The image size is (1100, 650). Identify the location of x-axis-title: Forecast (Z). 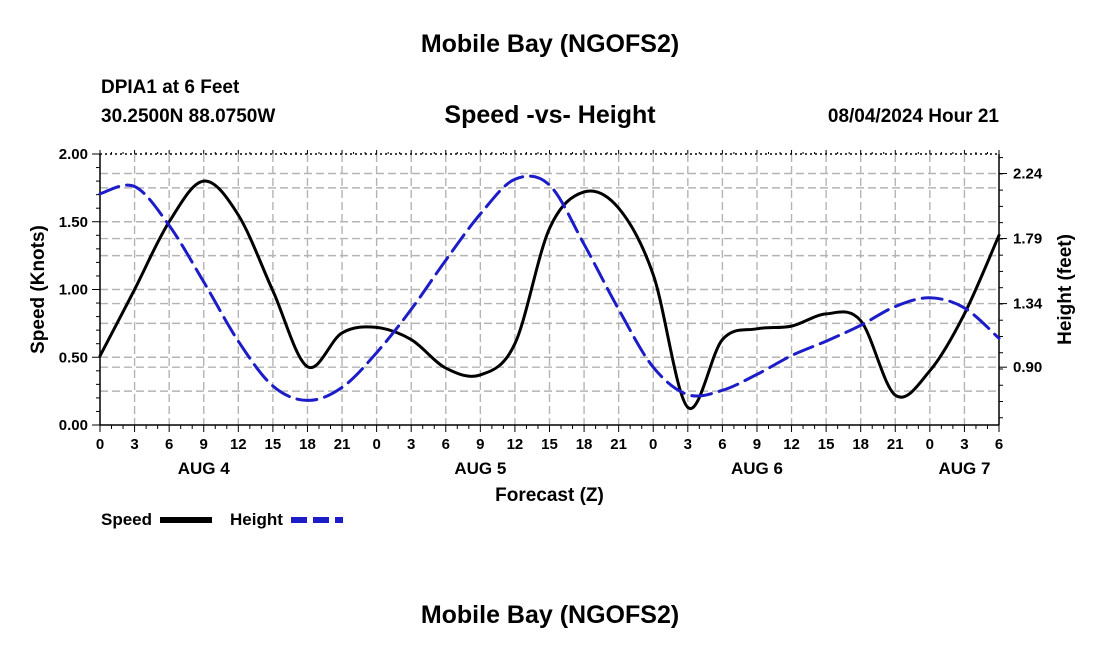
(549, 495).